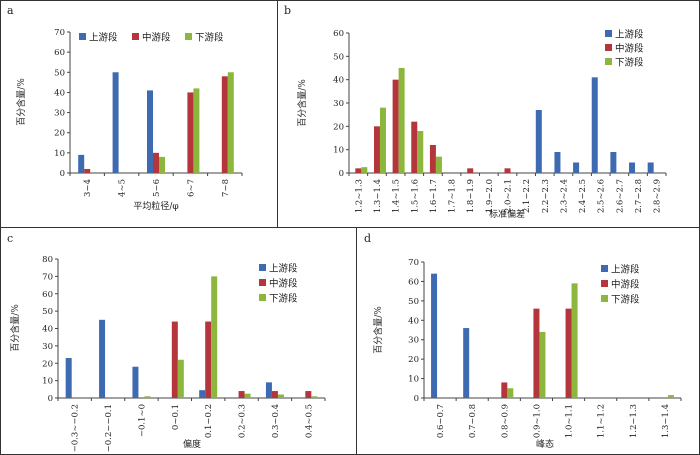 The height and width of the screenshot is (455, 700). What do you see at coordinates (537, 421) in the screenshot?
I see `x-tick-label: 0.9~1.0` at bounding box center [537, 421].